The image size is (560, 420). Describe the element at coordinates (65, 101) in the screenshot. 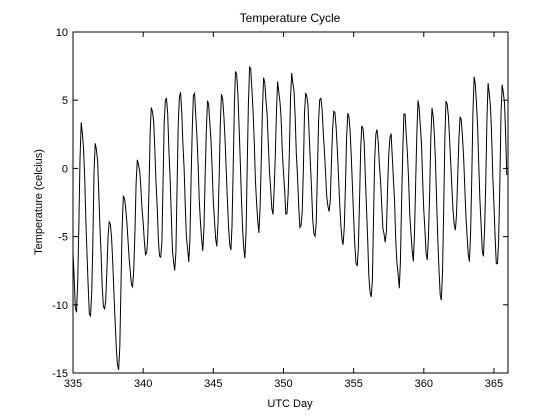

I see `y-tick-label: 5` at that location.